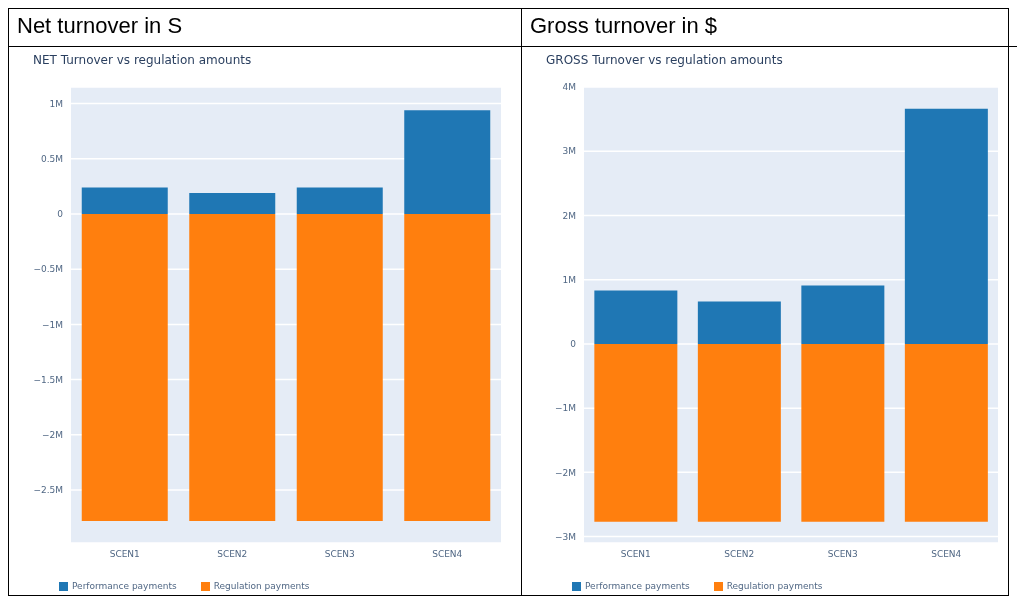  What do you see at coordinates (569, 215) in the screenshot?
I see `y-tick-label: 2M` at bounding box center [569, 215].